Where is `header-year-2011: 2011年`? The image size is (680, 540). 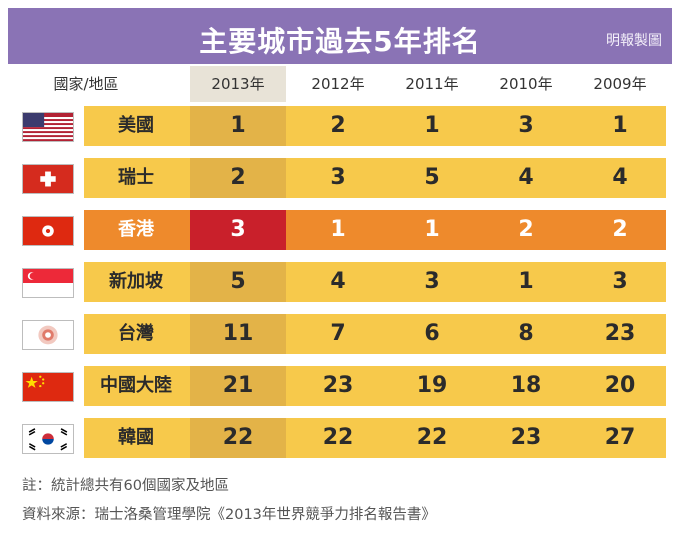 header-year-2011: 2011年 is located at coordinates (432, 84).